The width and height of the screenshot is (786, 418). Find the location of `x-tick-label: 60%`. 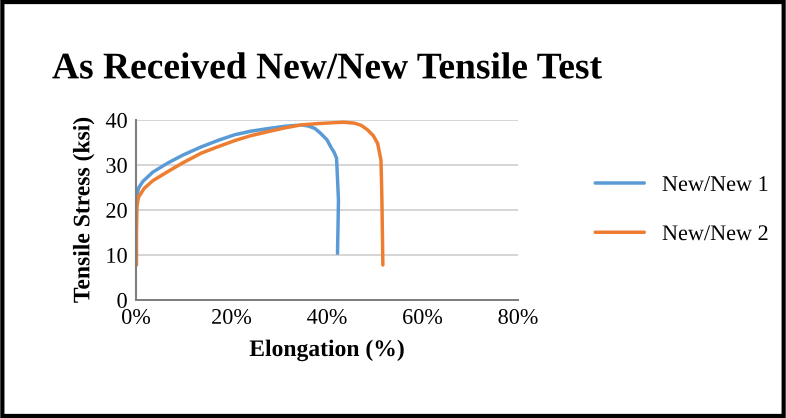

x-tick-label: 60% is located at coordinates (422, 316).